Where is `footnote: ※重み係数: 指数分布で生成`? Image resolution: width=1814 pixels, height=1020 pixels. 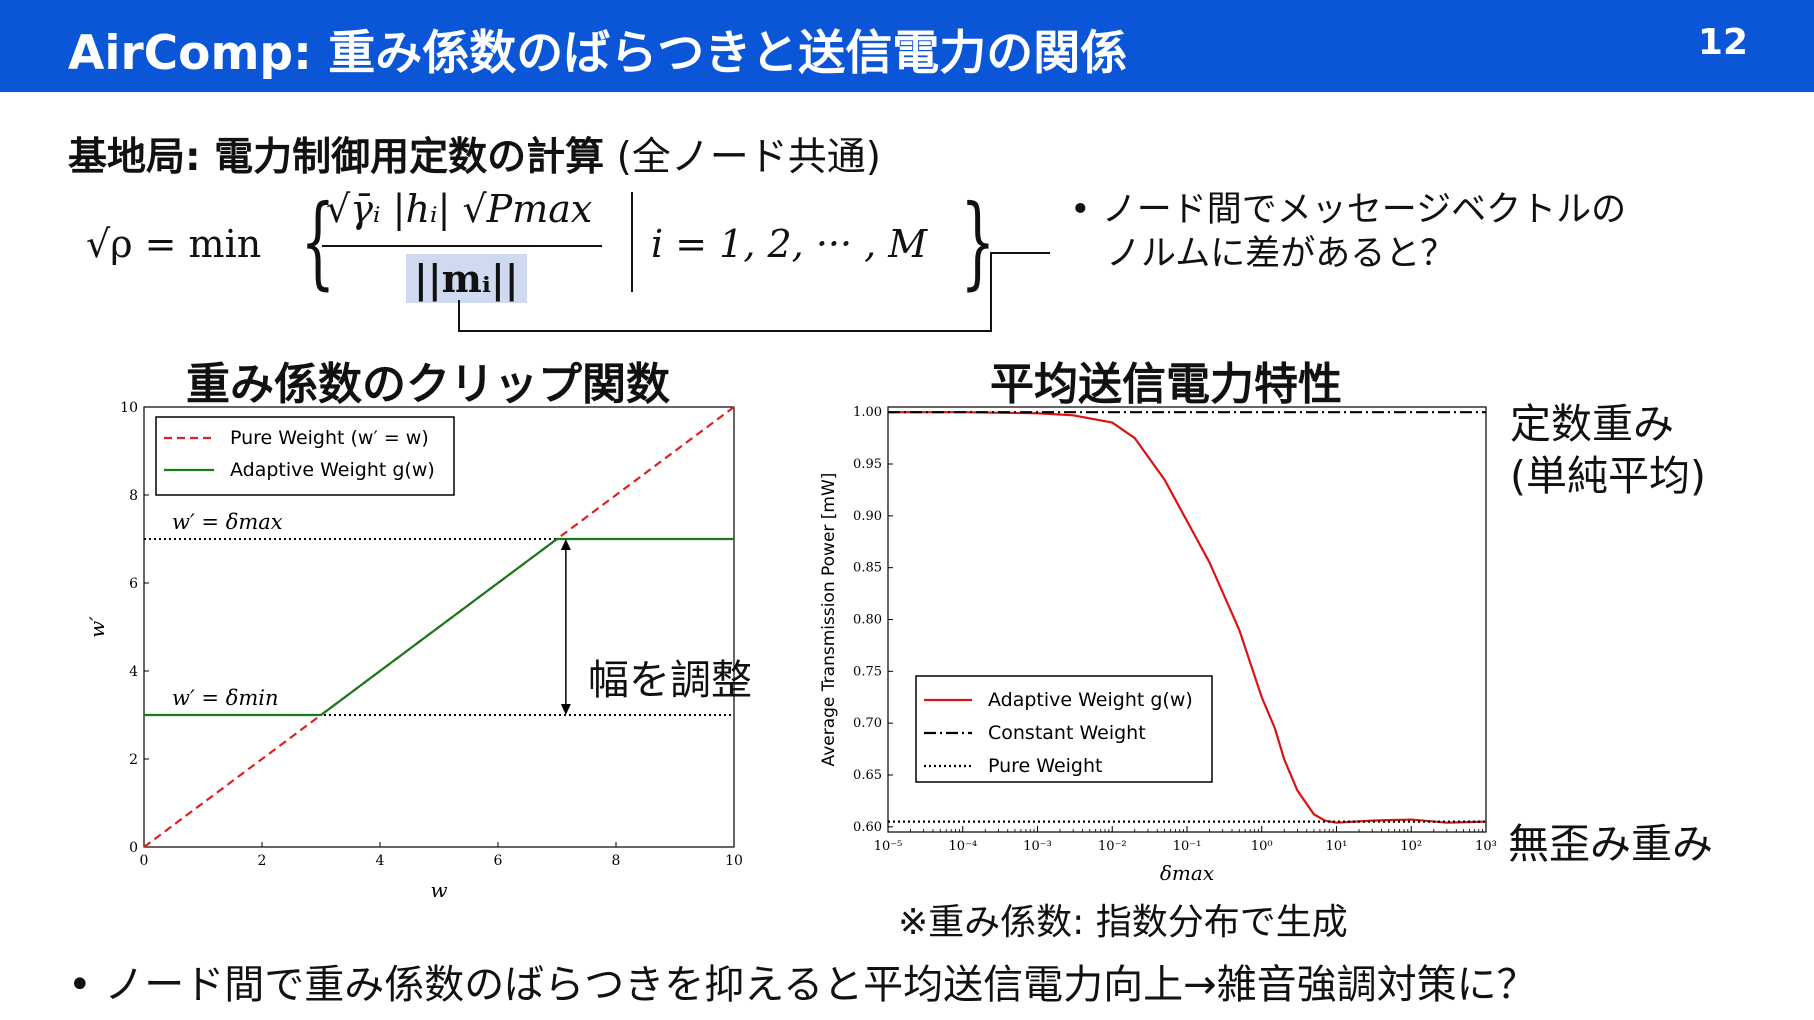 footnote: ※重み係数: 指数分布で生成 is located at coordinates (1123, 922).